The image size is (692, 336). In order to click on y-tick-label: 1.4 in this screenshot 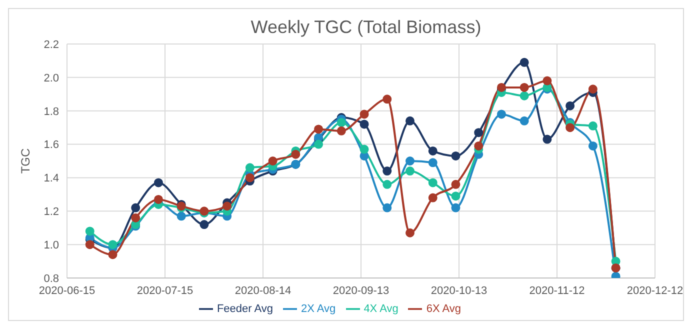, I will do `click(51, 178)`.